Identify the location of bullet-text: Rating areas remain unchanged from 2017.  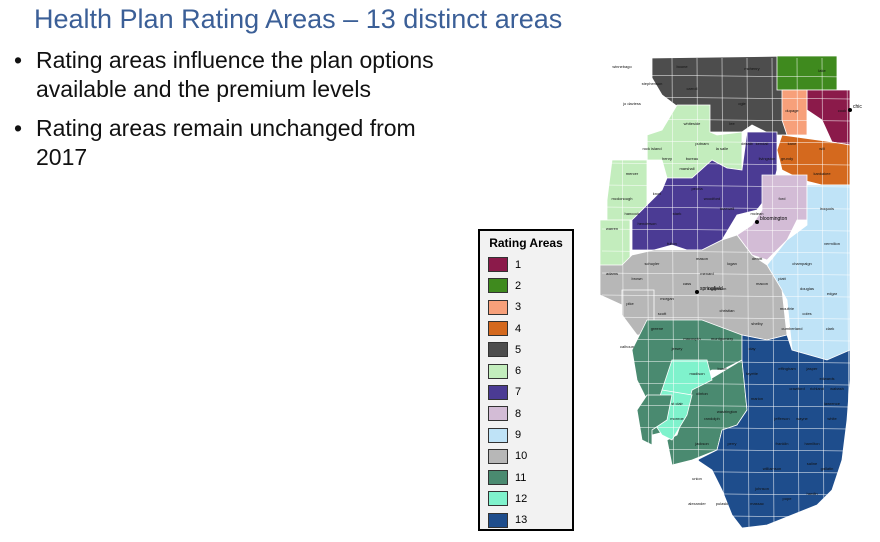
(226, 142).